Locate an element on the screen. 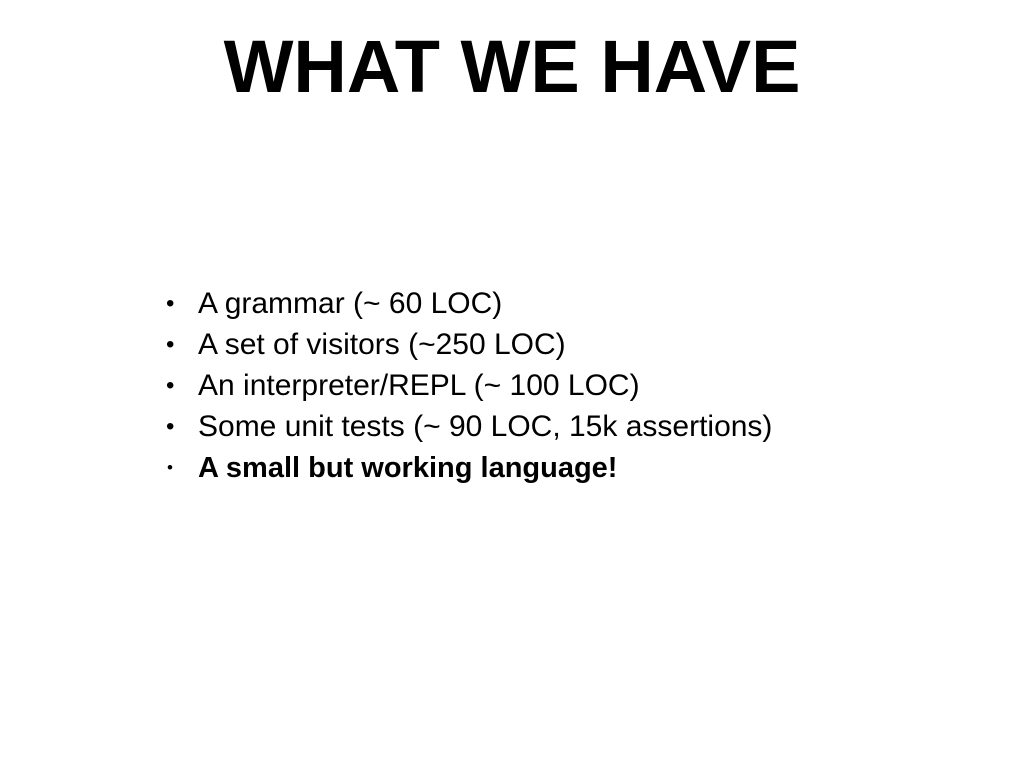  bullet-item-grammar: • A grammar (~ 60 LOC) is located at coordinates (466, 303).